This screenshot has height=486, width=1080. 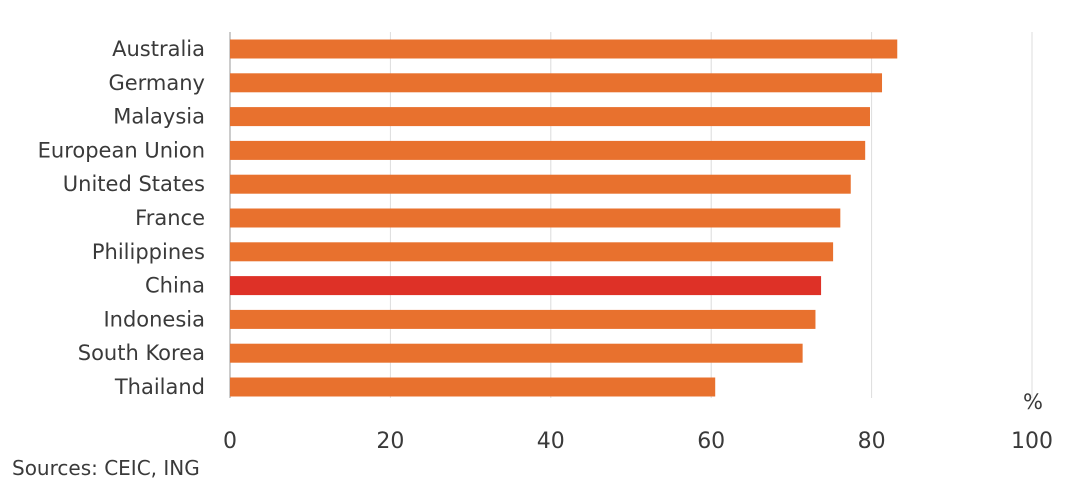 I want to click on category-label: European Union, so click(x=121, y=150).